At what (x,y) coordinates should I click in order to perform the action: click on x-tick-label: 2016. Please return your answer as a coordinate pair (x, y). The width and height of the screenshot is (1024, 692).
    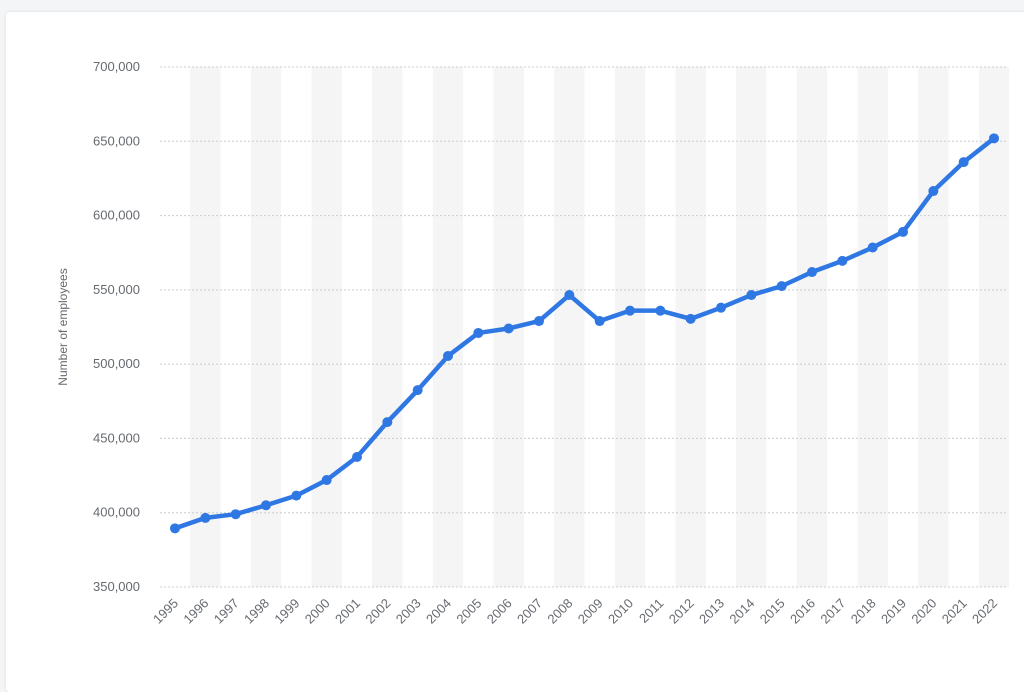
    Looking at the image, I should click on (802, 611).